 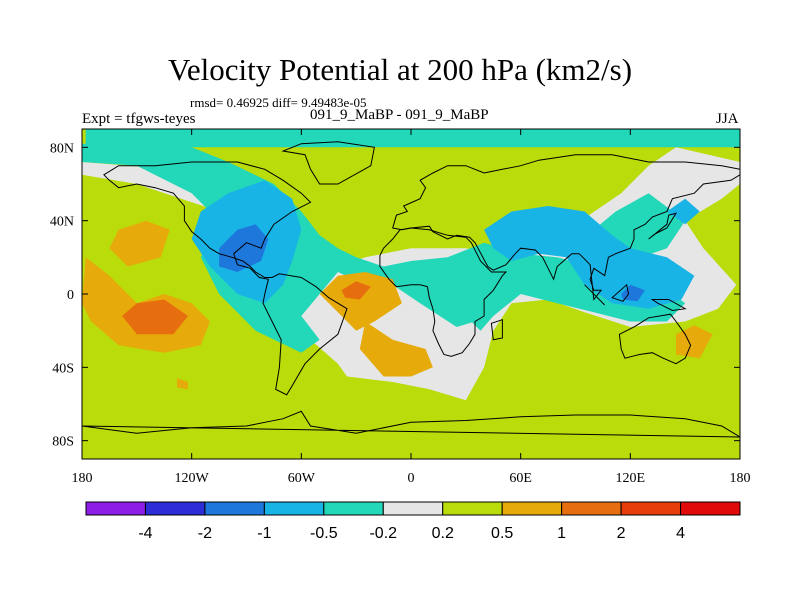 What do you see at coordinates (561, 533) in the screenshot?
I see `colorbar-label: 1` at bounding box center [561, 533].